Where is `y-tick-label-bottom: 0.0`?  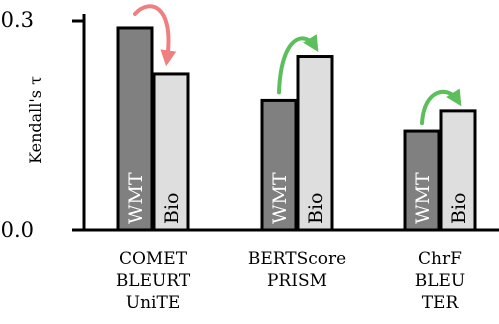
y-tick-label-bottom: 0.0 is located at coordinates (17, 230).